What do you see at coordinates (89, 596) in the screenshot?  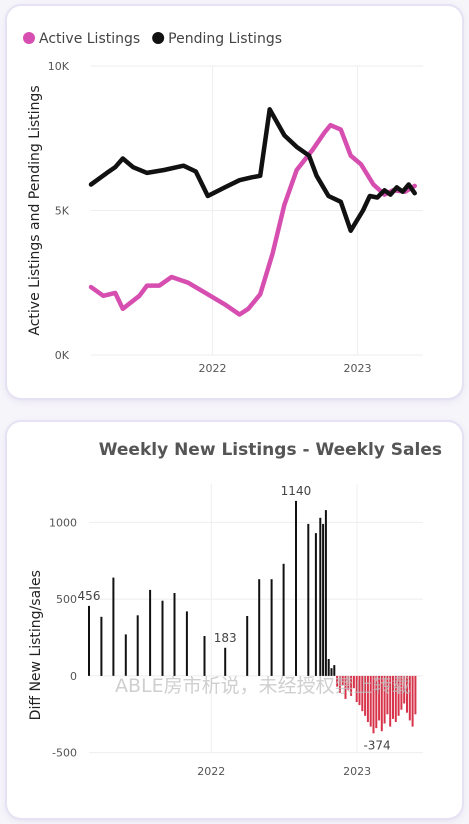 I see `data-label: 456` at bounding box center [89, 596].